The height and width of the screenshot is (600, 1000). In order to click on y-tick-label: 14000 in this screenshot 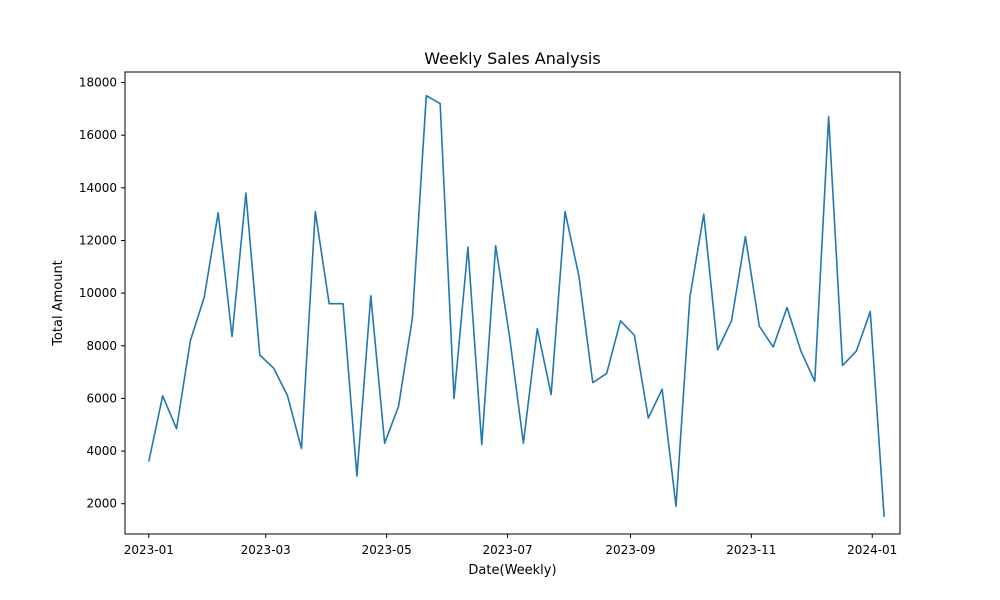, I will do `click(98, 188)`.